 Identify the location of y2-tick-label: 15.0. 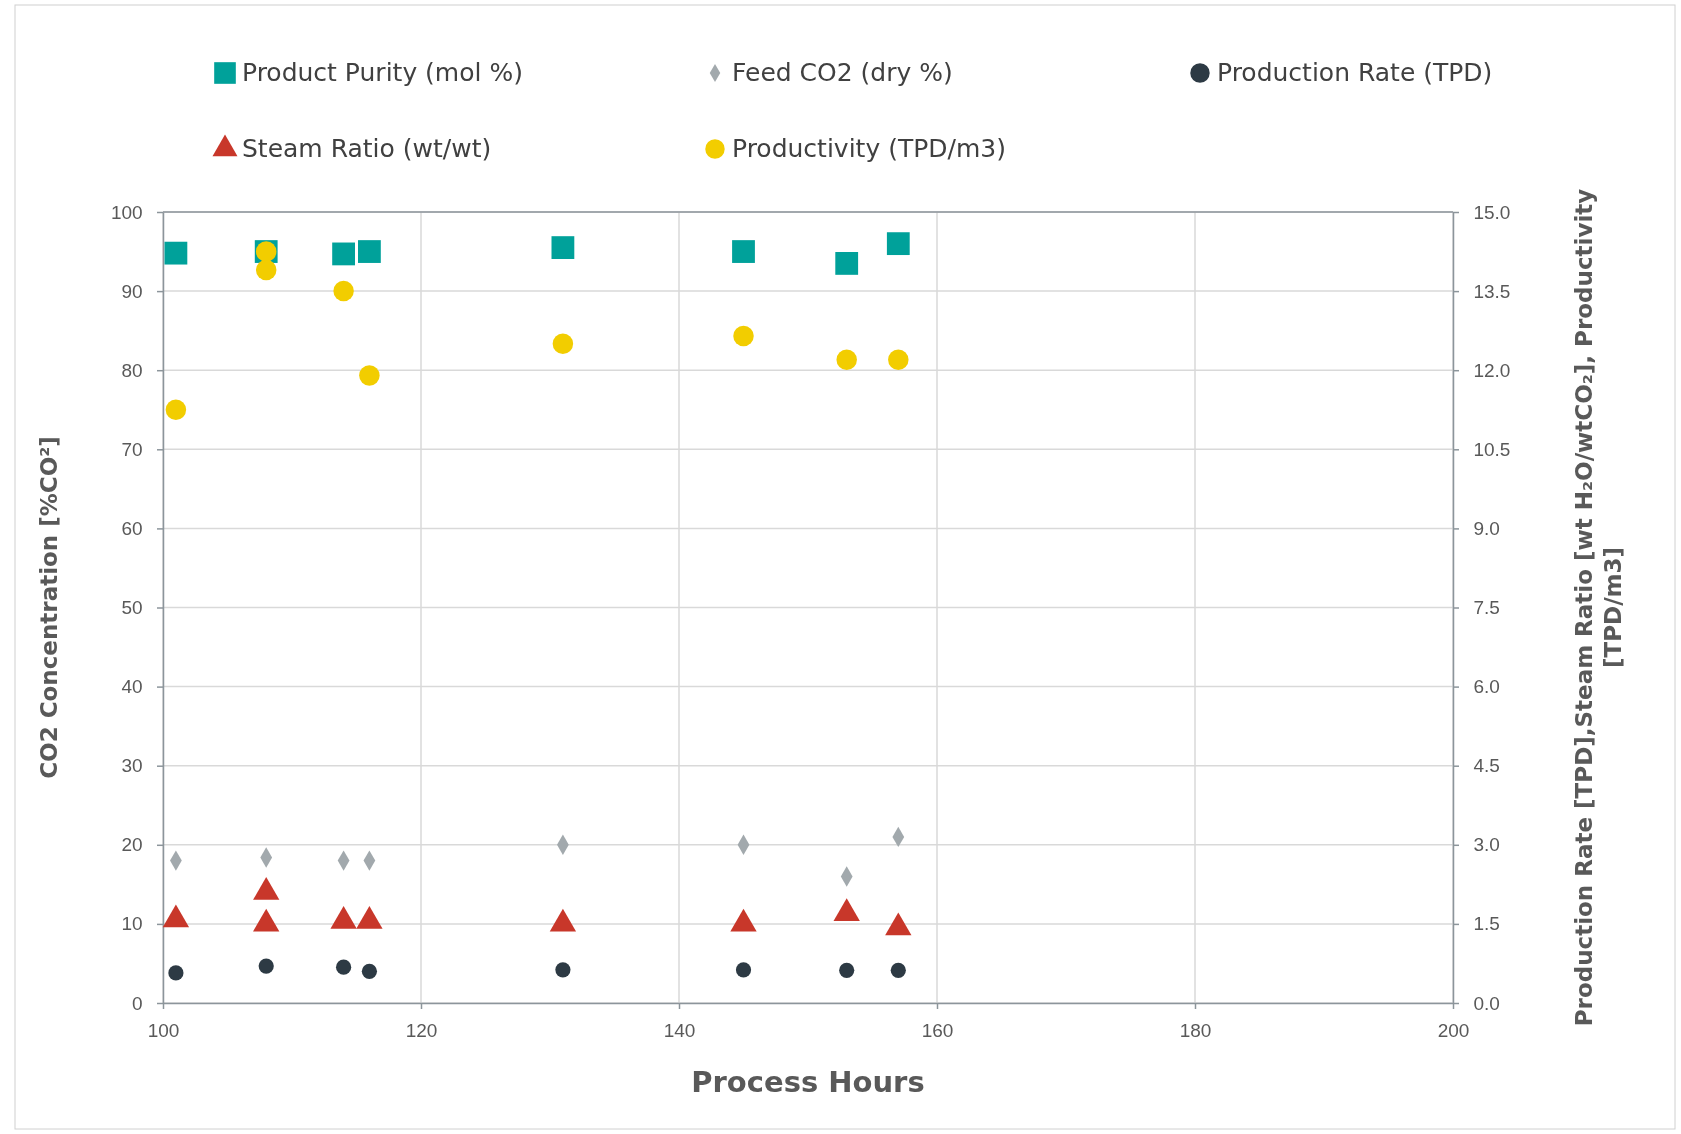
(1492, 212).